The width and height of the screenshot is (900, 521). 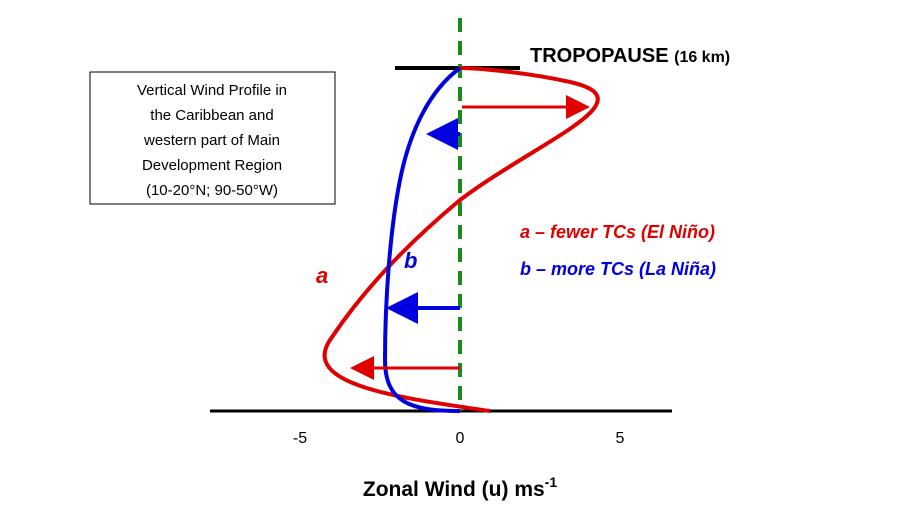 I want to click on info-box, so click(x=212, y=138).